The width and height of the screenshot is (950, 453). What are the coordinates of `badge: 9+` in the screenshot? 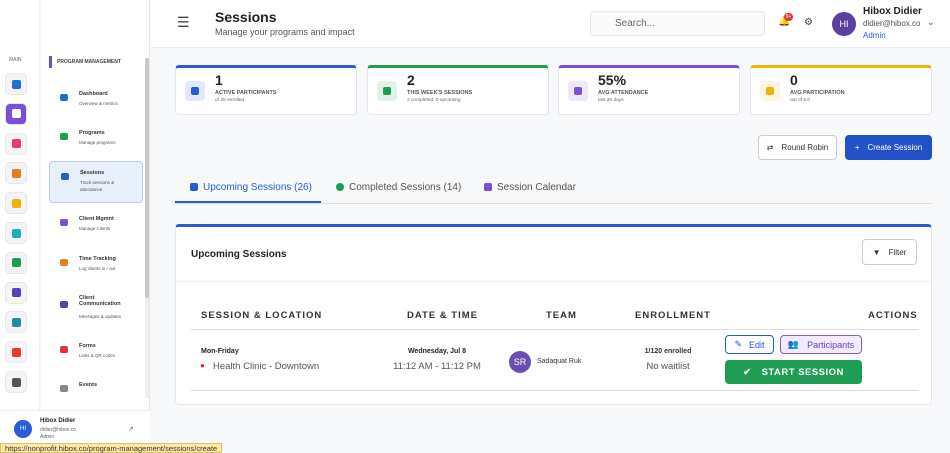 It's located at (788, 17).